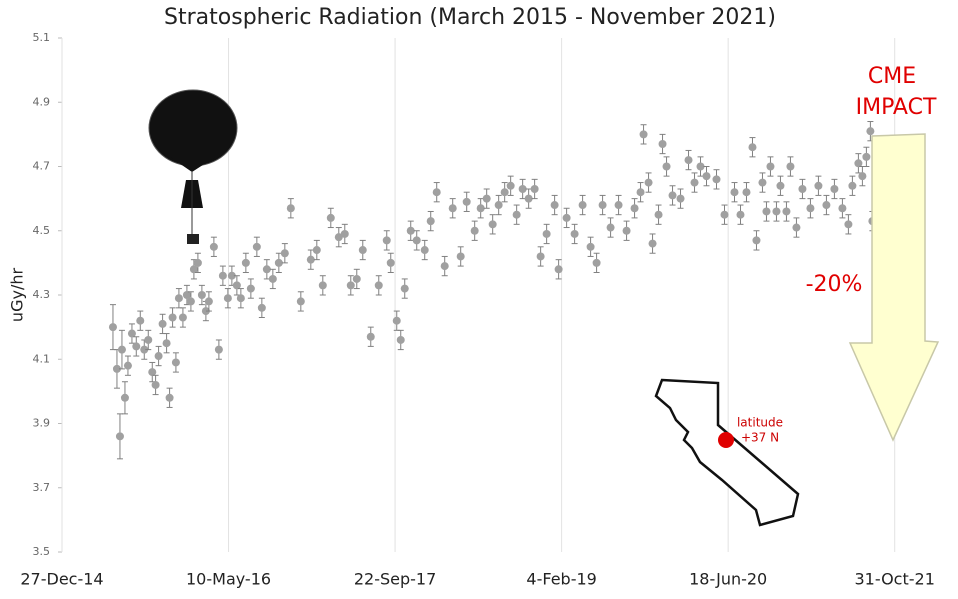 The width and height of the screenshot is (958, 599). Describe the element at coordinates (42, 358) in the screenshot. I see `y-tick-label: 4.1` at that location.